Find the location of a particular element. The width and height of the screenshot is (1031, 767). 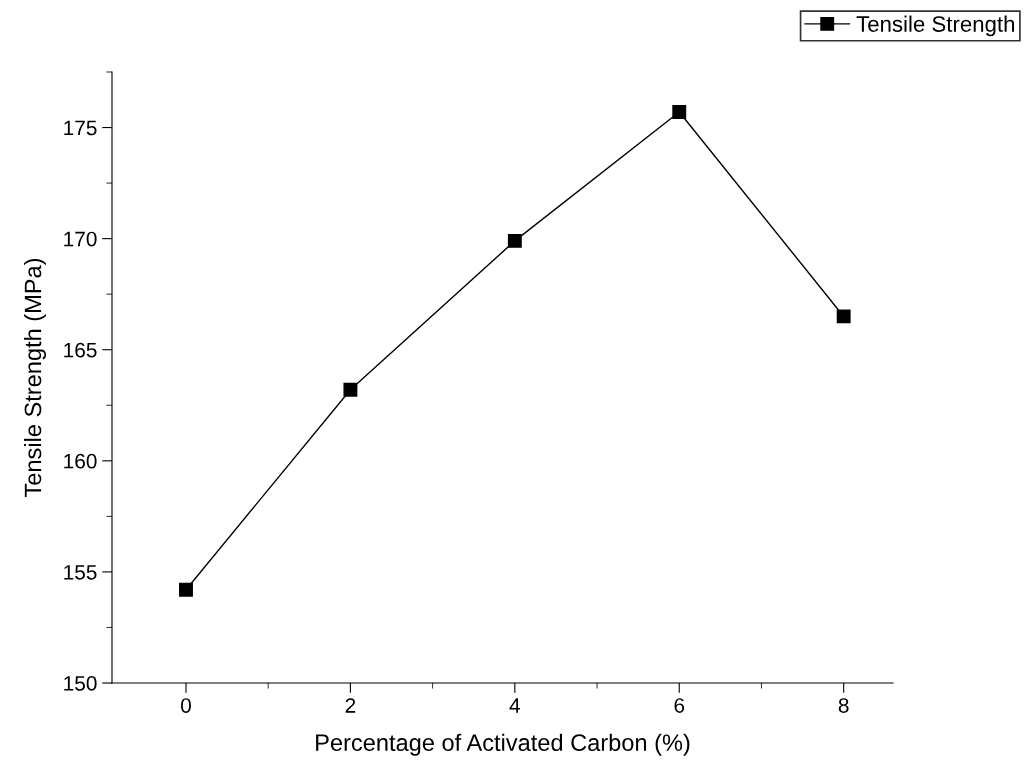

y-tick-label: 155 is located at coordinates (80, 572).